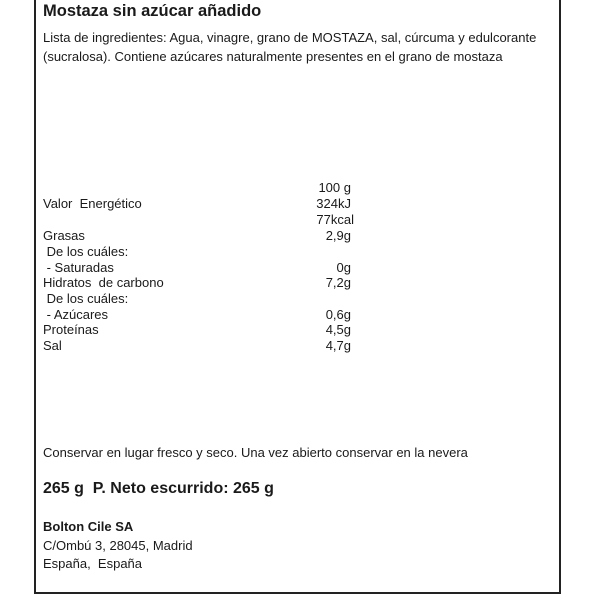 This screenshot has width=600, height=600. Describe the element at coordinates (76, 314) in the screenshot. I see `nutrient-label: - Azúcares` at that location.